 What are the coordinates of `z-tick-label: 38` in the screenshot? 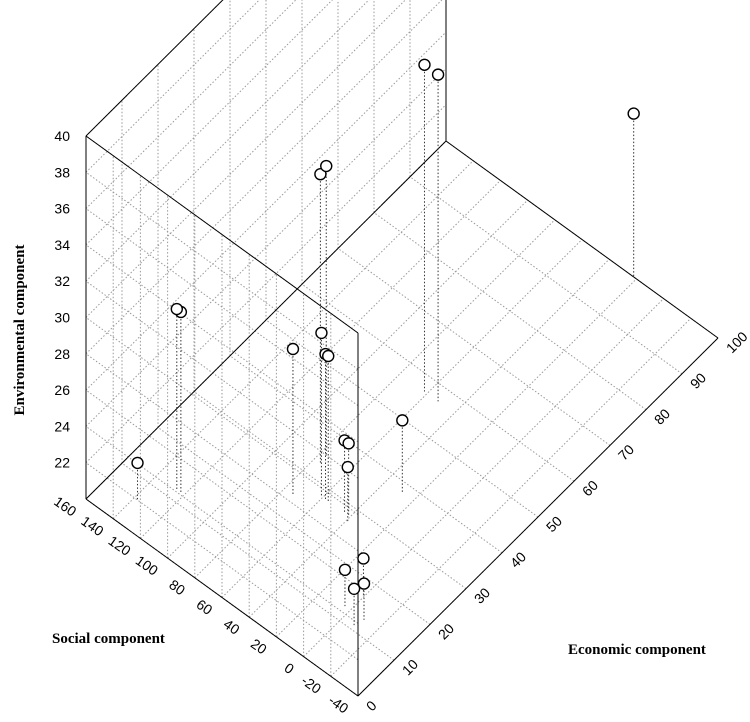 It's located at (62, 172).